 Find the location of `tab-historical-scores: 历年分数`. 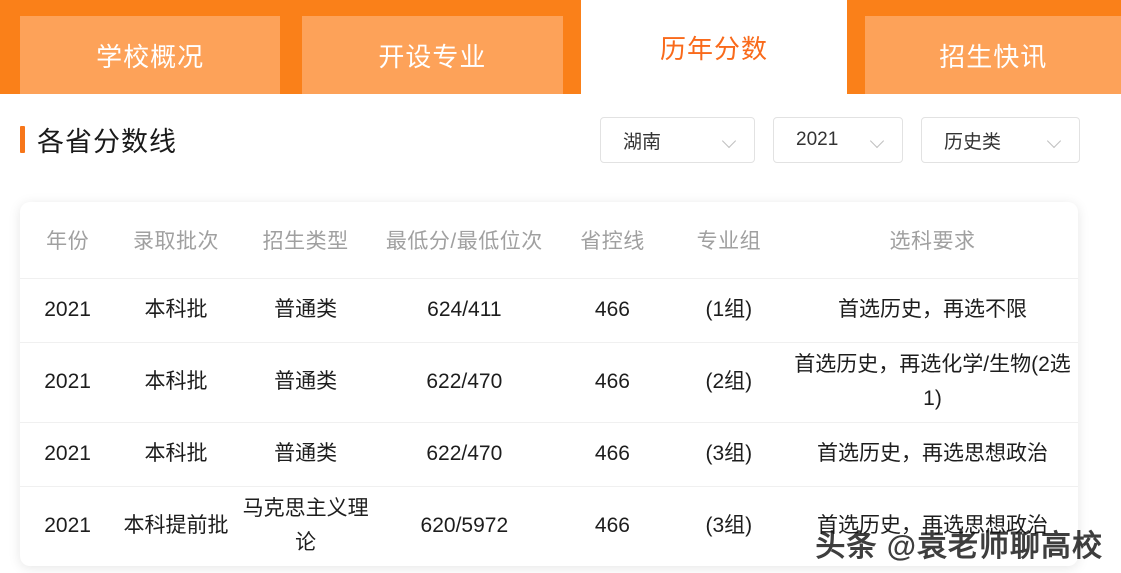

tab-historical-scores: 历年分数 is located at coordinates (714, 47).